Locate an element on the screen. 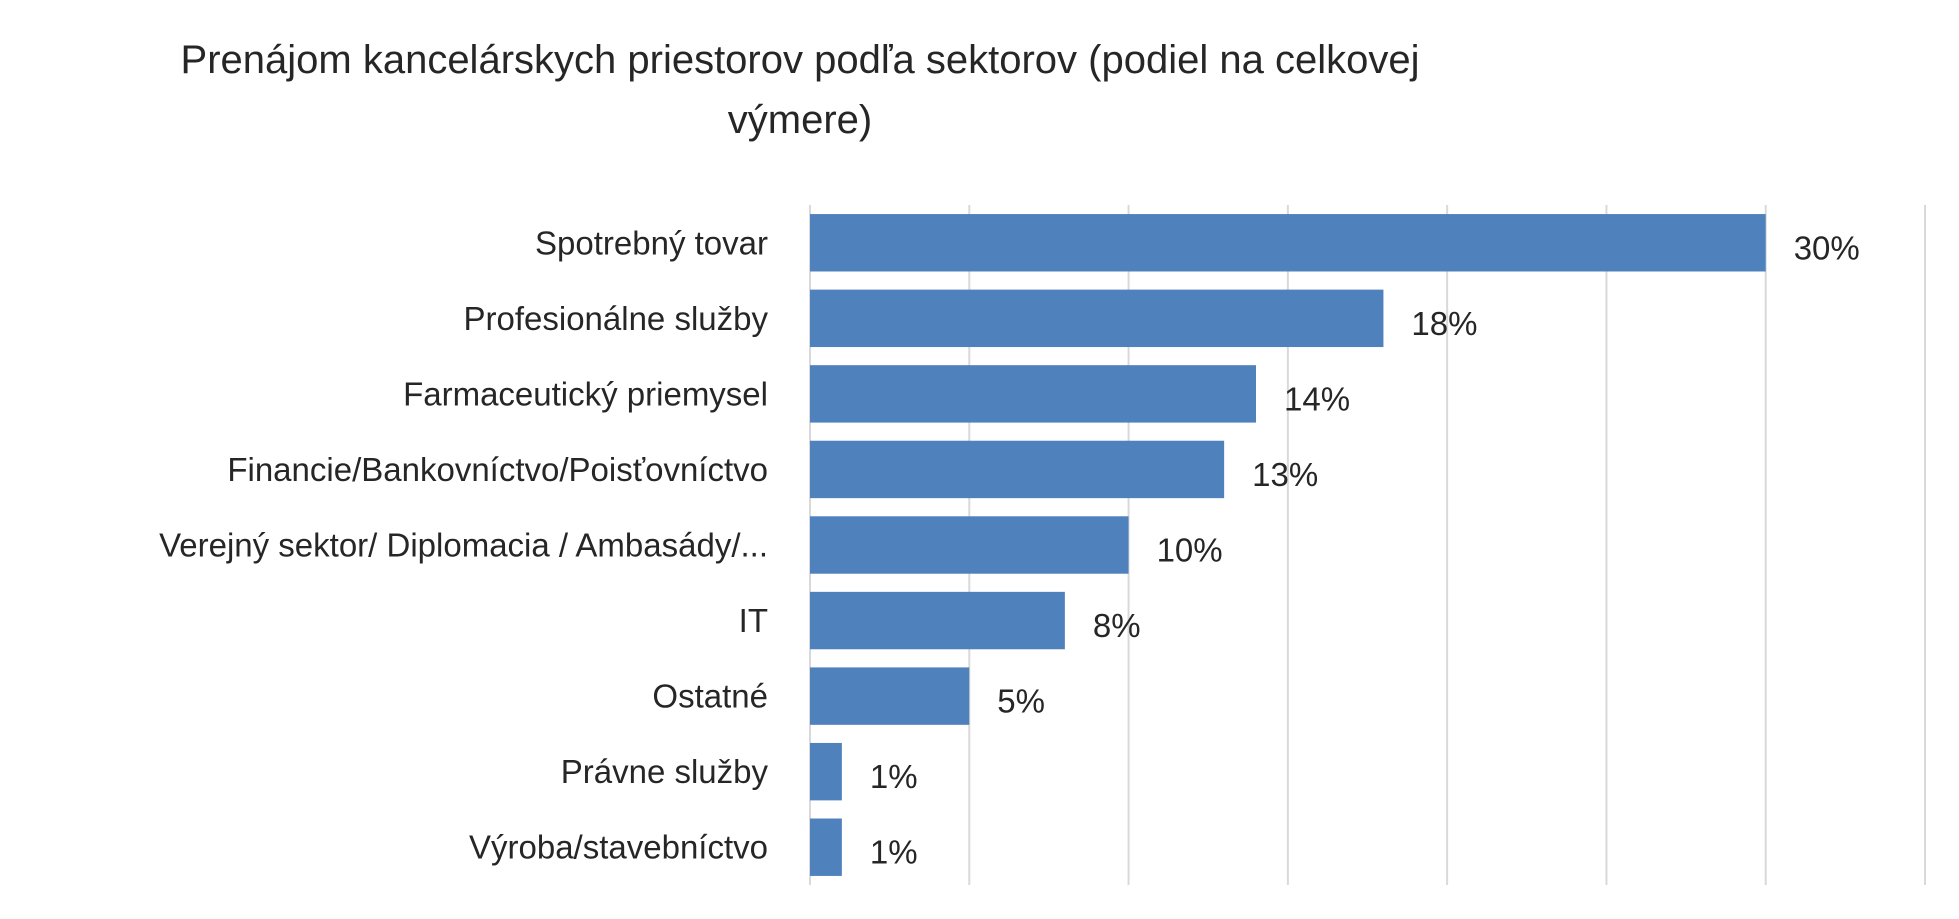 This screenshot has width=1959, height=919. data-label: 5% is located at coordinates (1021, 701).